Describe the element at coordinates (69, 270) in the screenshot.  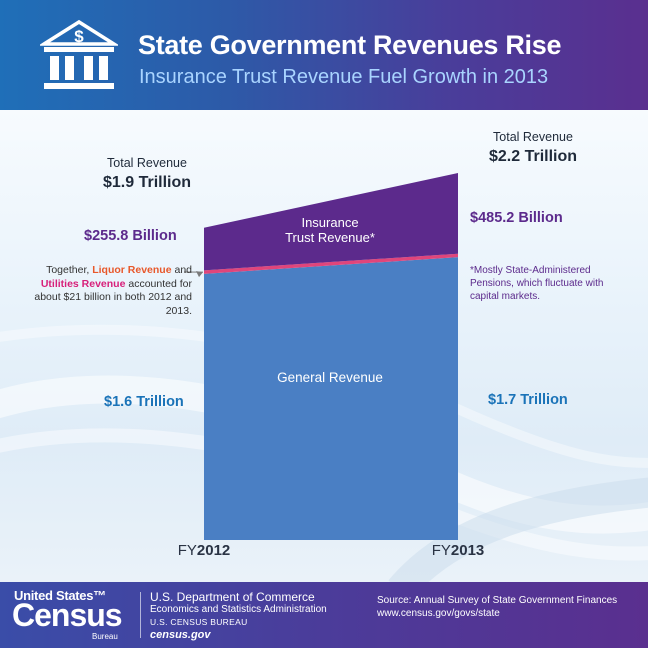
I see `annotation-prefix: Together,` at that location.